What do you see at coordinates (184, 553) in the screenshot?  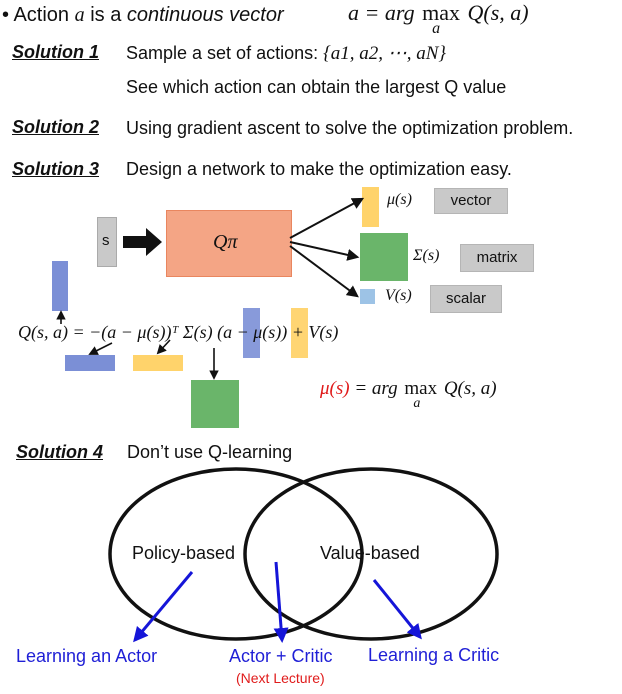 I see `policy-based-label: Policy-based` at bounding box center [184, 553].